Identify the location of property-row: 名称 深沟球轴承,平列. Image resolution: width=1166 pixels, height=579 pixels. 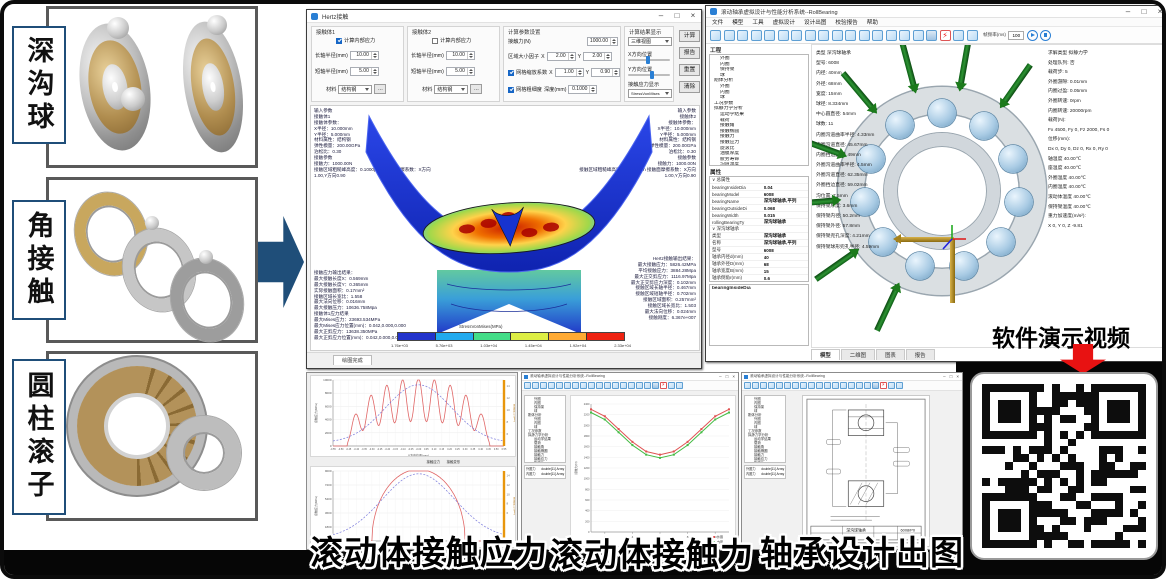
(759, 243).